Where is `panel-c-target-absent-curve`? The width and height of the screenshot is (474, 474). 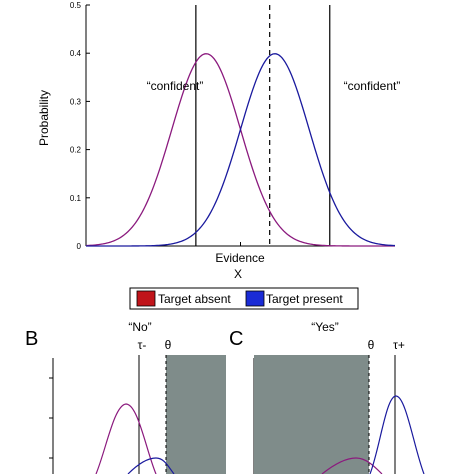 panel-c-target-absent-curve is located at coordinates (352, 465).